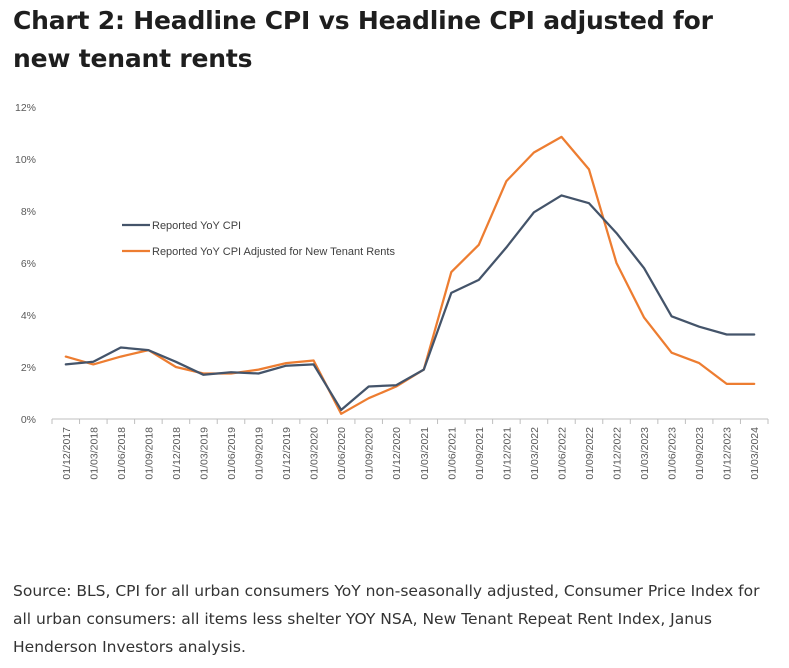 The width and height of the screenshot is (789, 668). Describe the element at coordinates (177, 453) in the screenshot. I see `x-tick-label: 01/12/2018` at that location.